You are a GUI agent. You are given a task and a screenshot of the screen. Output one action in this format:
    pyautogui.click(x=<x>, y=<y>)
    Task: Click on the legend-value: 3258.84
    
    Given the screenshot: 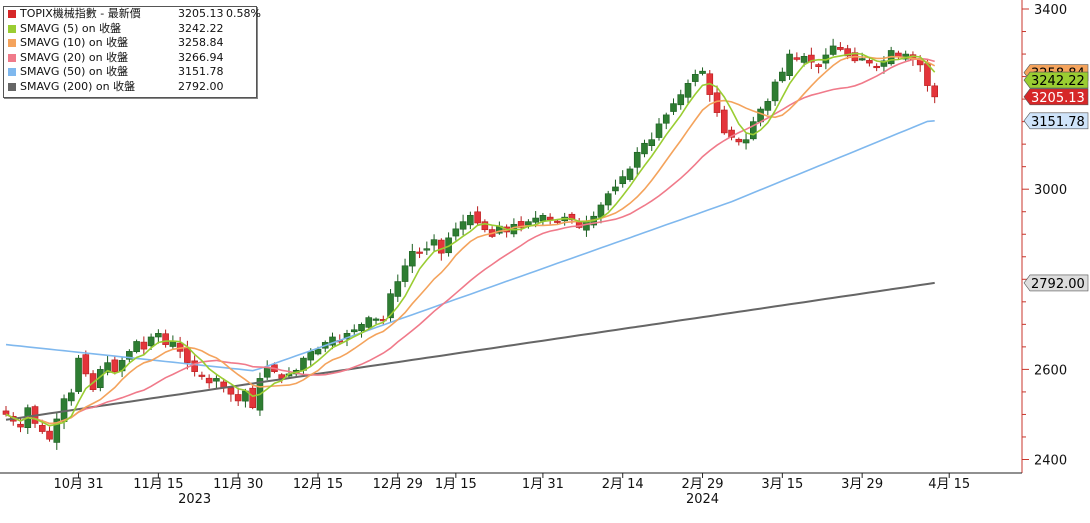 What is the action you would take?
    pyautogui.click(x=201, y=43)
    